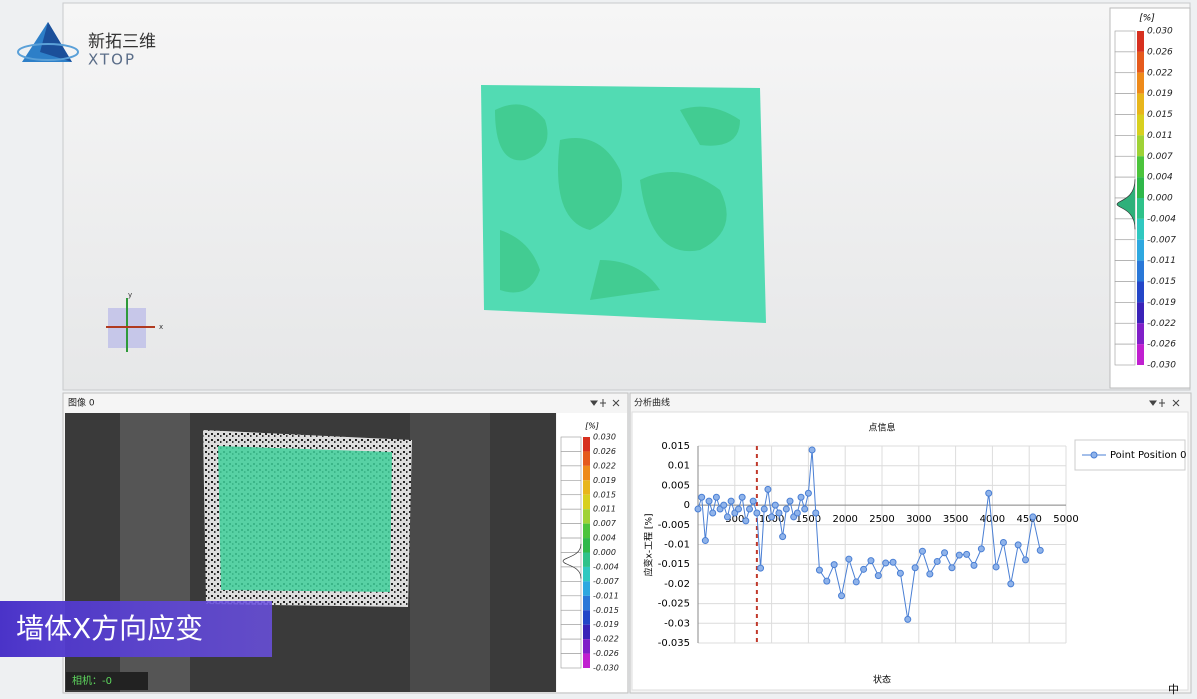 The width and height of the screenshot is (1197, 699). Describe the element at coordinates (623, 204) in the screenshot. I see `surface` at that location.